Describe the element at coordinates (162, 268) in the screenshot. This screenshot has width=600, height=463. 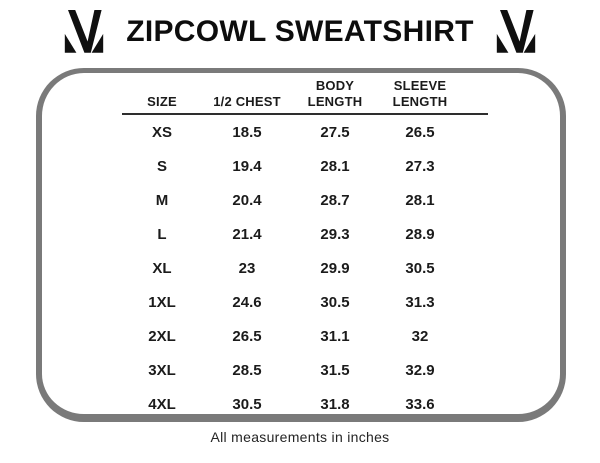
I see `size-cell: XL` at that location.